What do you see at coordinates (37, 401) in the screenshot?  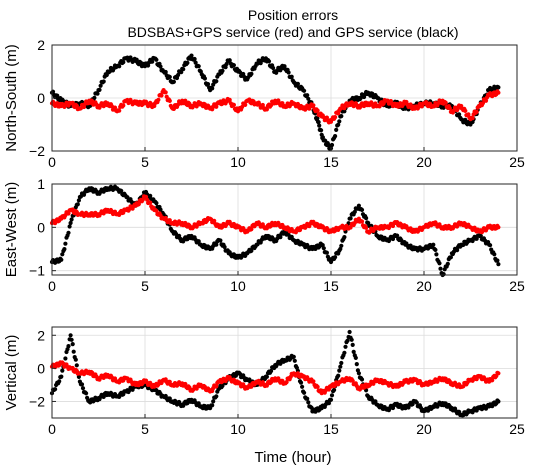 I see `y-tick-label: −2` at bounding box center [37, 401].